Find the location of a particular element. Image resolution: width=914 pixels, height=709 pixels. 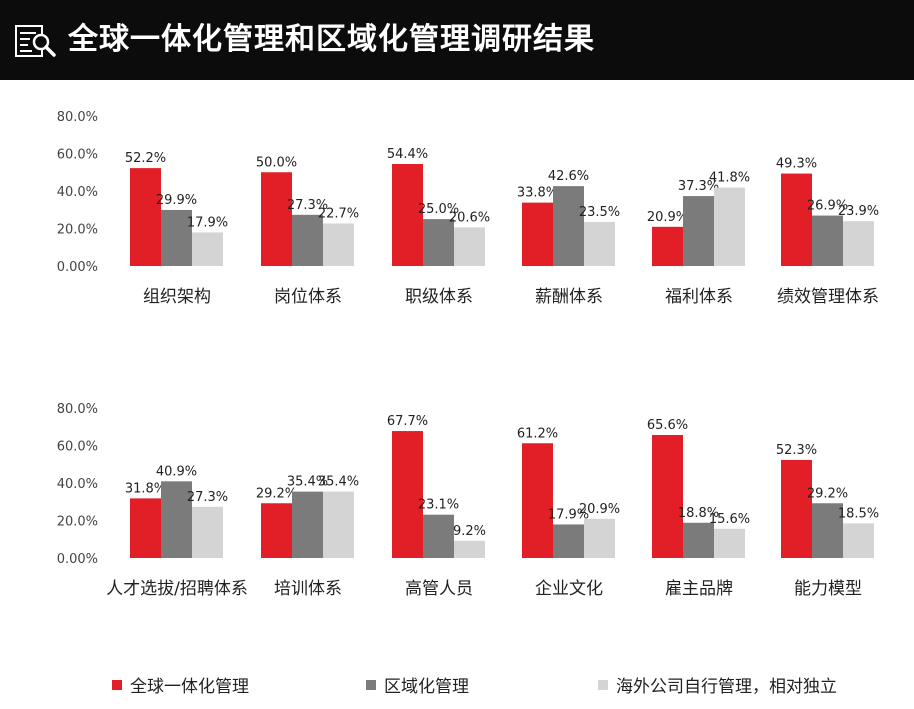

category-label: 培训体系 is located at coordinates (308, 589).